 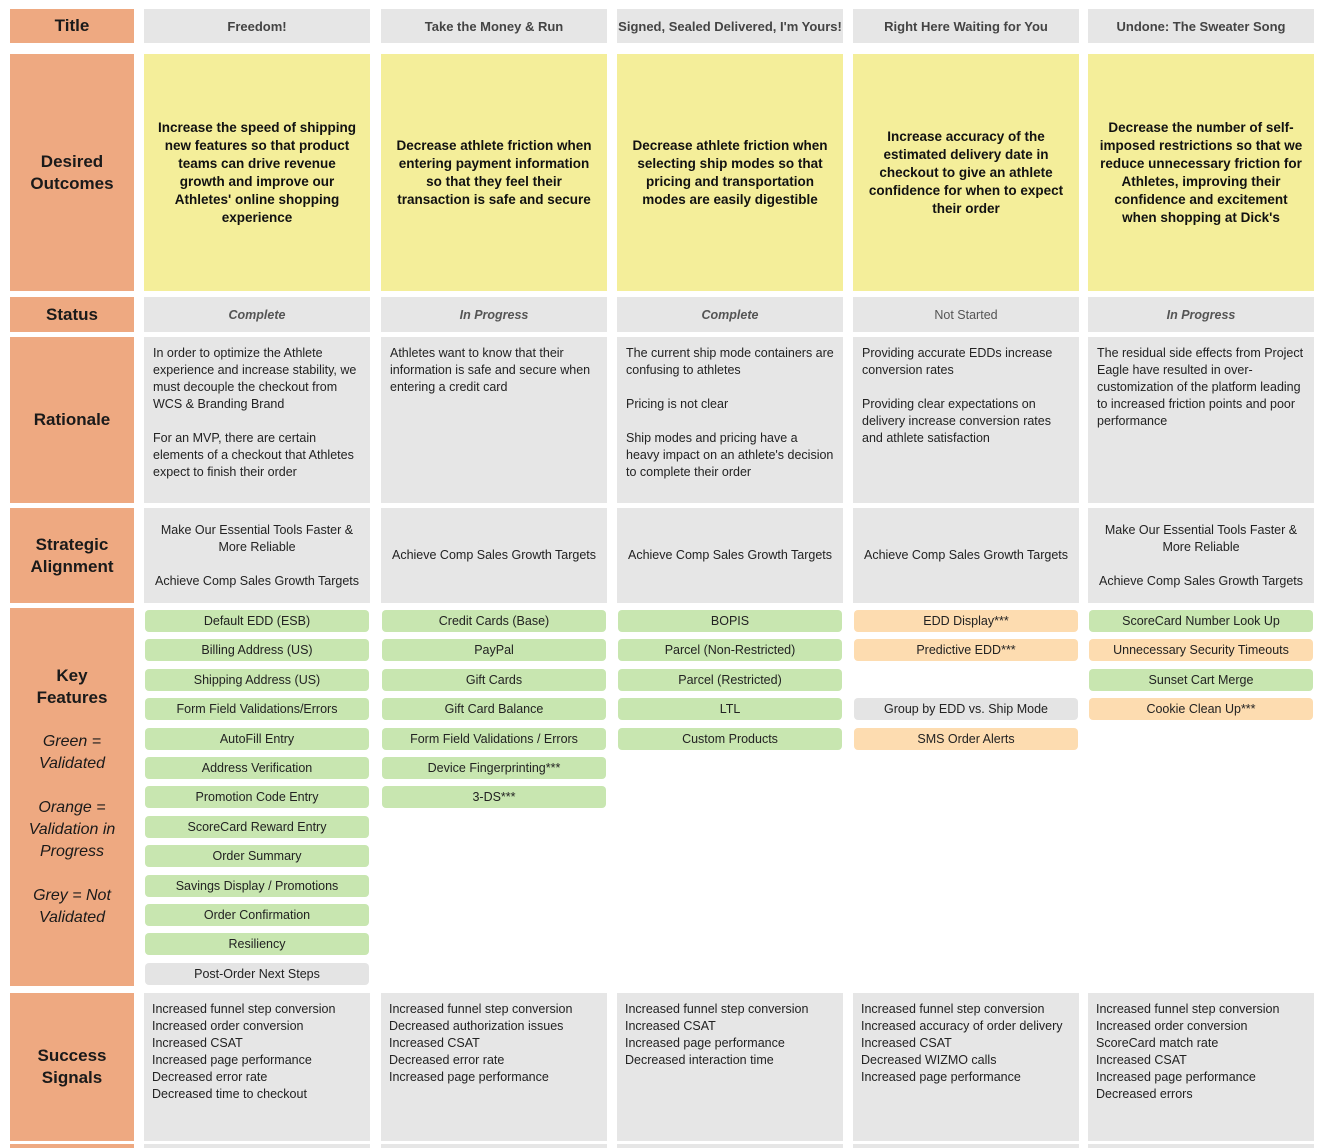 I want to click on feature-chip-green: Address Verification, so click(x=257, y=768).